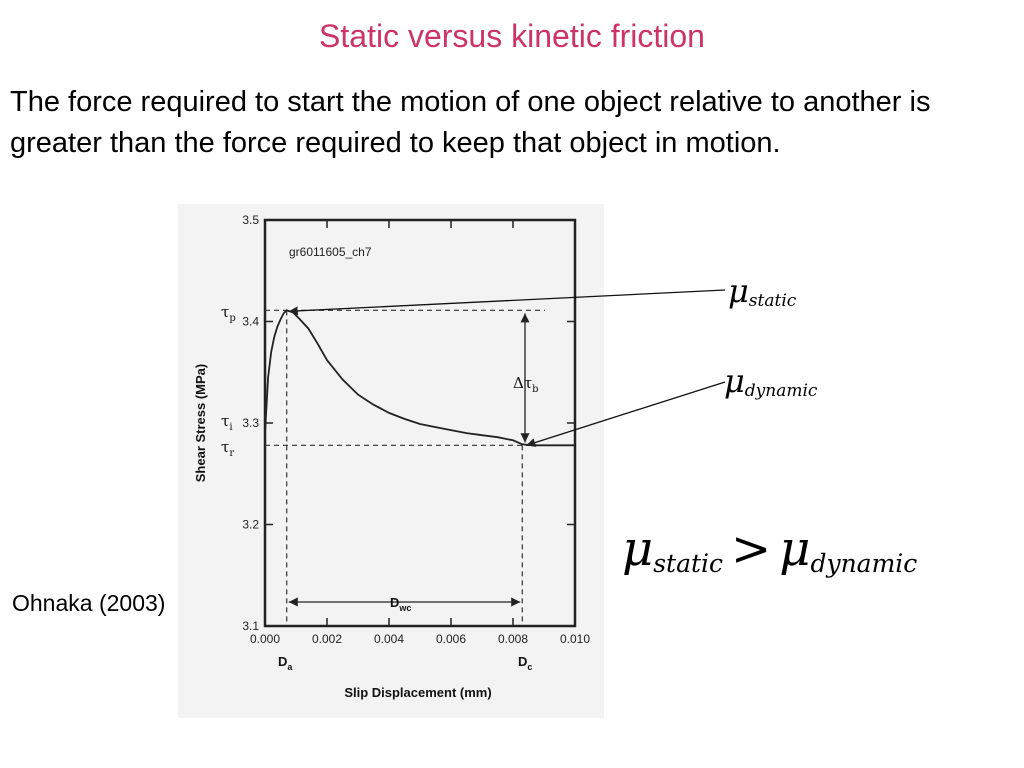 The height and width of the screenshot is (768, 1024). Describe the element at coordinates (285, 663) in the screenshot. I see `d-a-label: Da` at that location.